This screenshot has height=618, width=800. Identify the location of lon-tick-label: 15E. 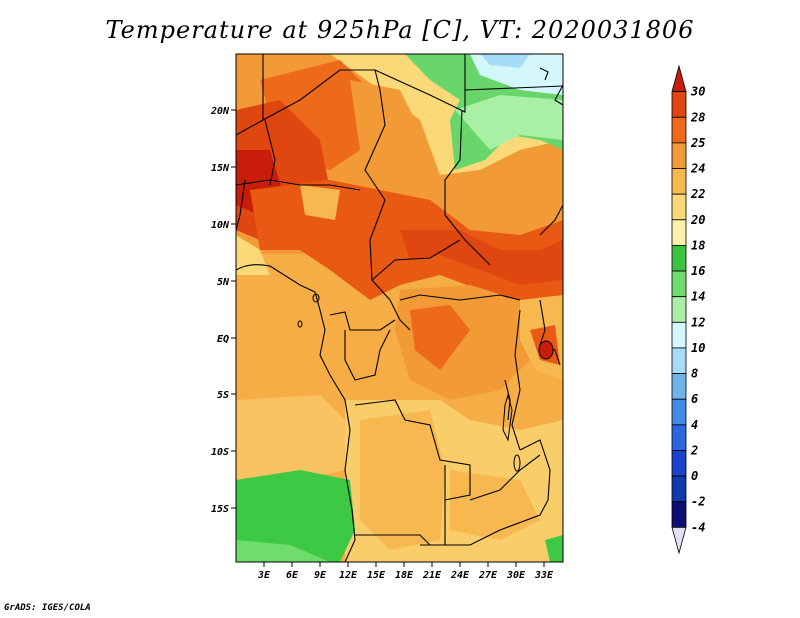
(376, 575).